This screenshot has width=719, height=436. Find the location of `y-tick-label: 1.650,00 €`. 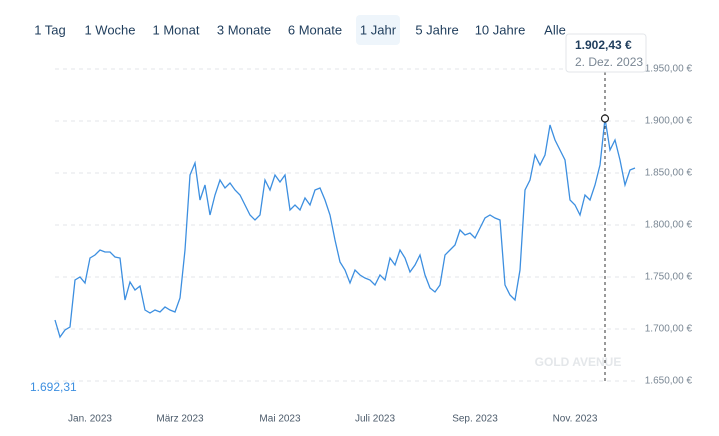

y-tick-label: 1.650,00 € is located at coordinates (669, 381).